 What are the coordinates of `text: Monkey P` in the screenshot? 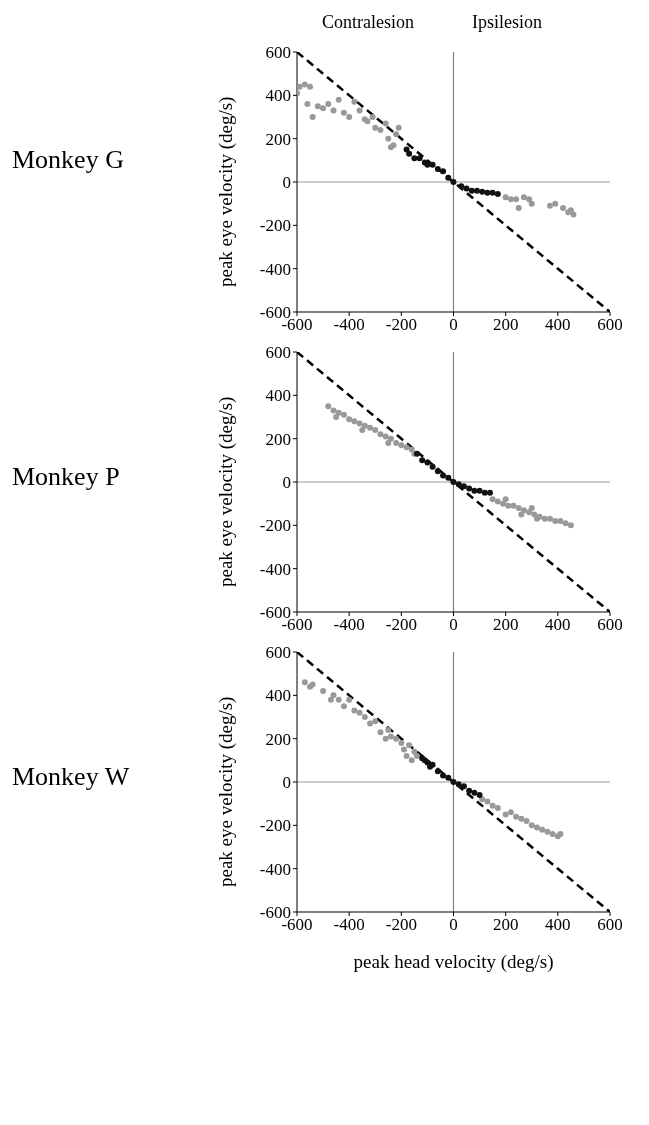 It's located at (66, 477).